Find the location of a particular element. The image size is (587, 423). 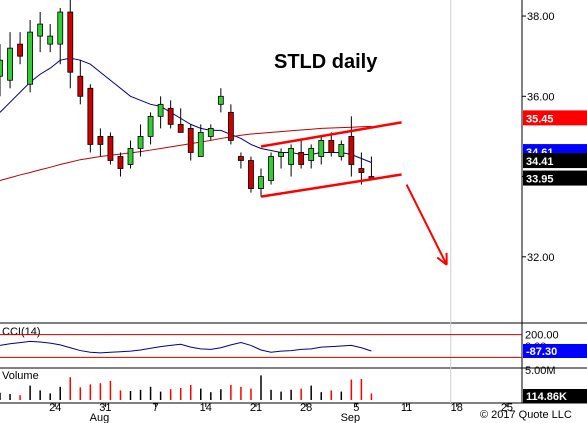

x-tick-label: 28 is located at coordinates (306, 408).